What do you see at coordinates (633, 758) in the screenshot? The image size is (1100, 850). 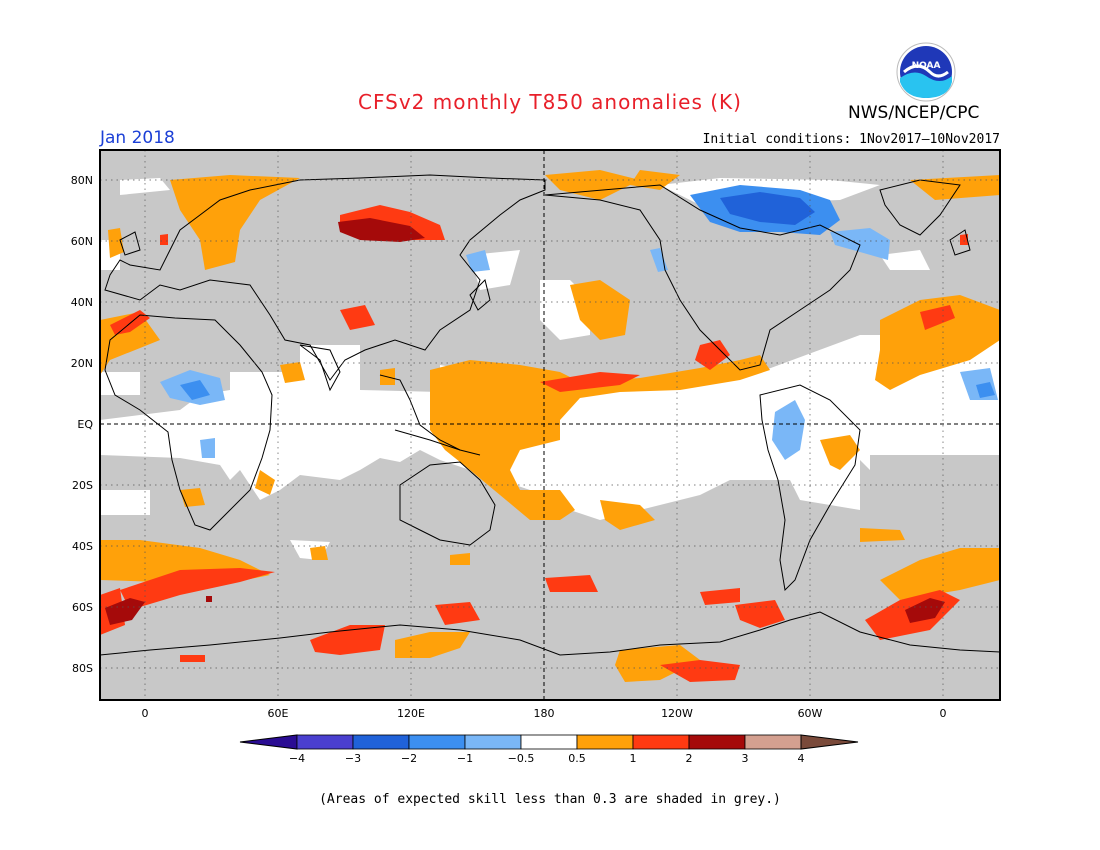 I see `colorbar-tick-label: 1` at bounding box center [633, 758].